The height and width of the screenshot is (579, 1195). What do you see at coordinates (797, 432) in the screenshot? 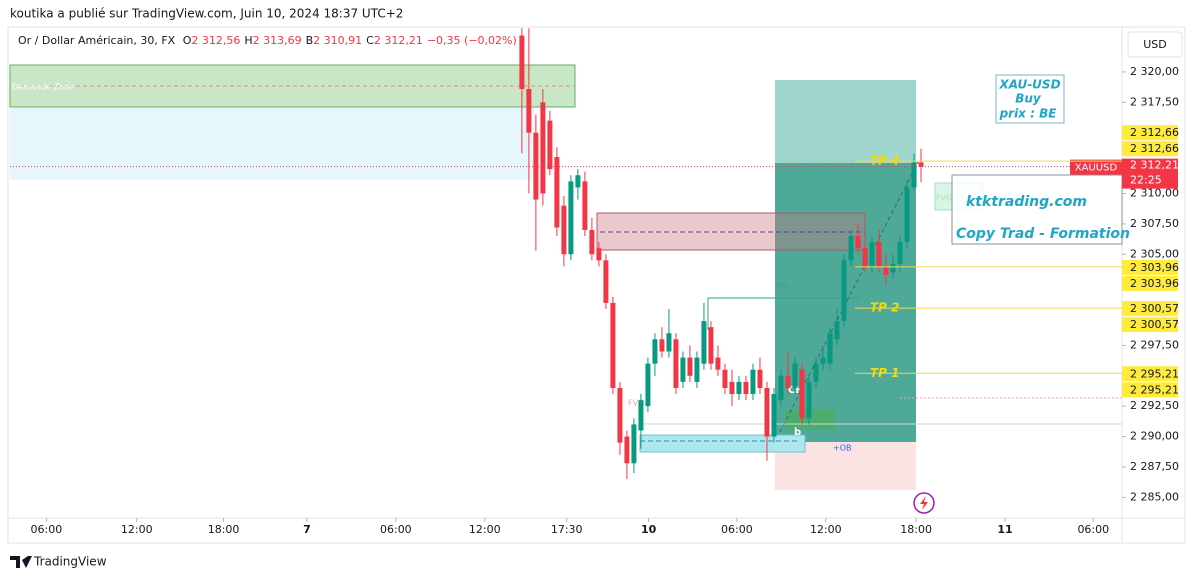
I see `b-label: b` at bounding box center [797, 432].